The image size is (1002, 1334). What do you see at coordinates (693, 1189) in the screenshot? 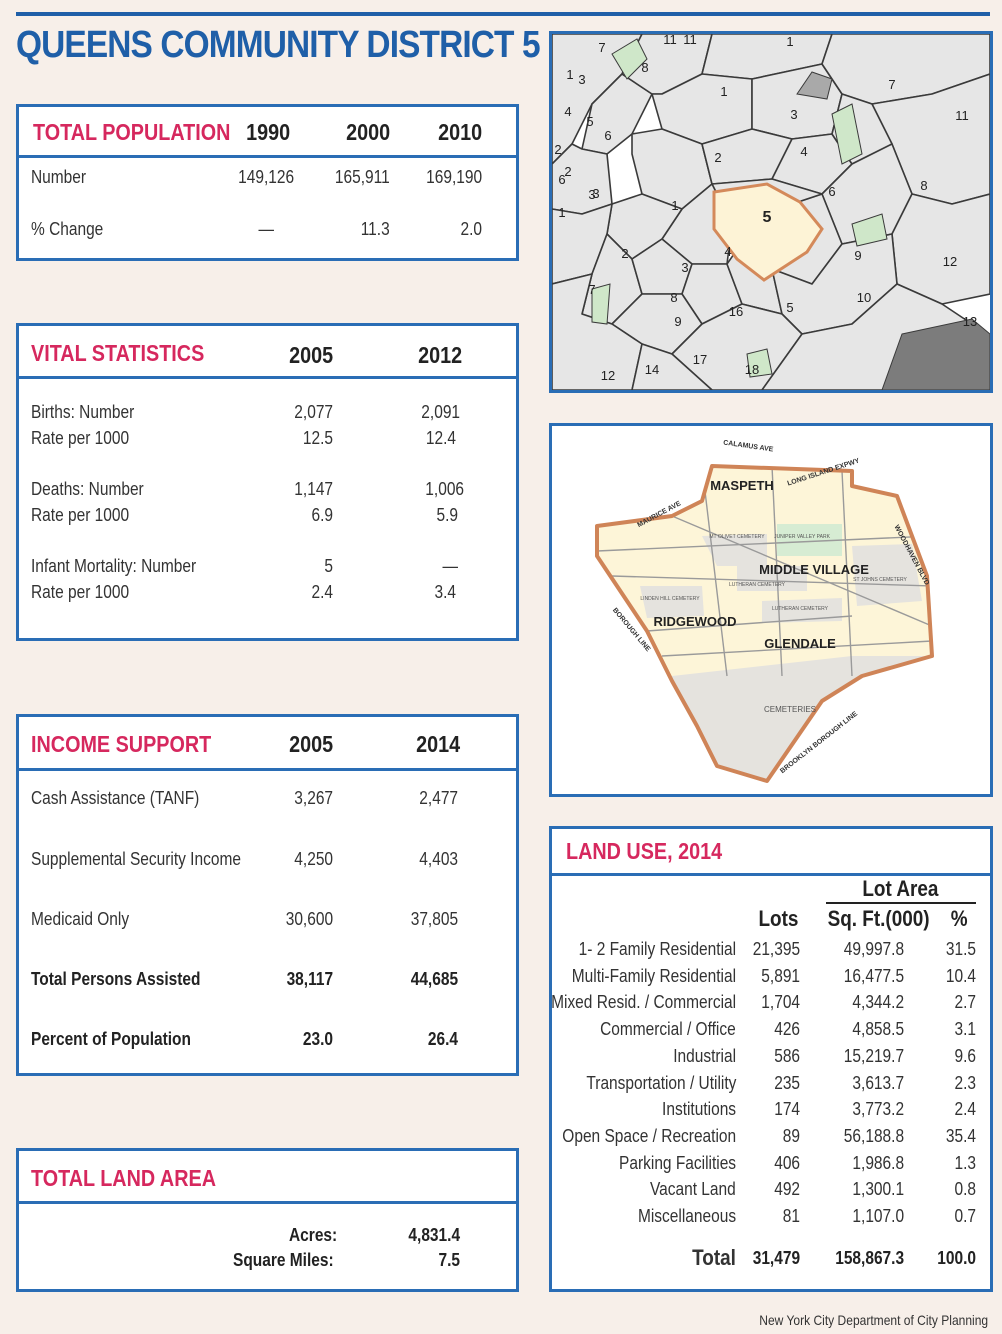
I see `land-use-row-label: Vacant Land` at bounding box center [693, 1189].